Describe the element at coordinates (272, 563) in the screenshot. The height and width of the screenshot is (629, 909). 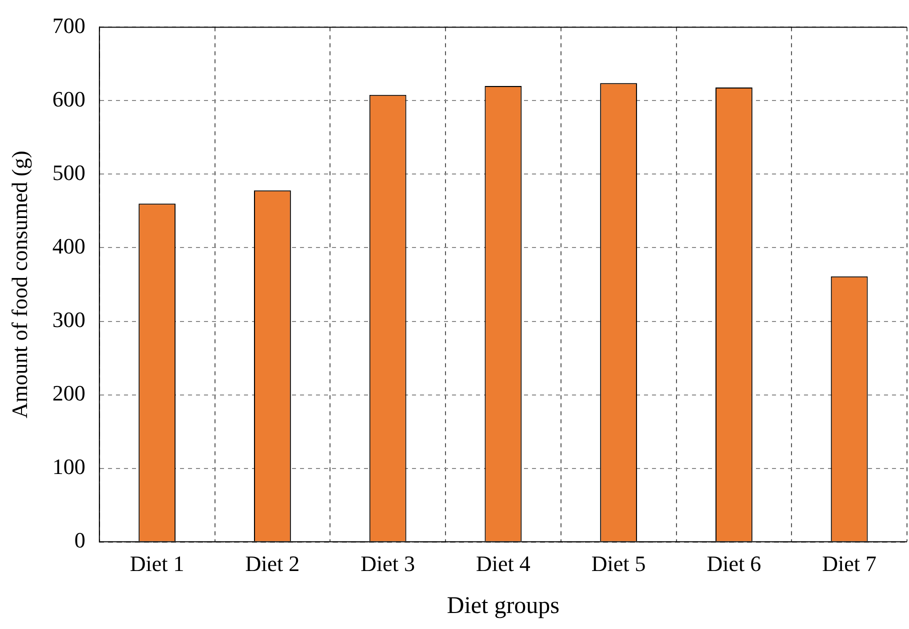
I see `x-tick-label: Diet 2` at that location.